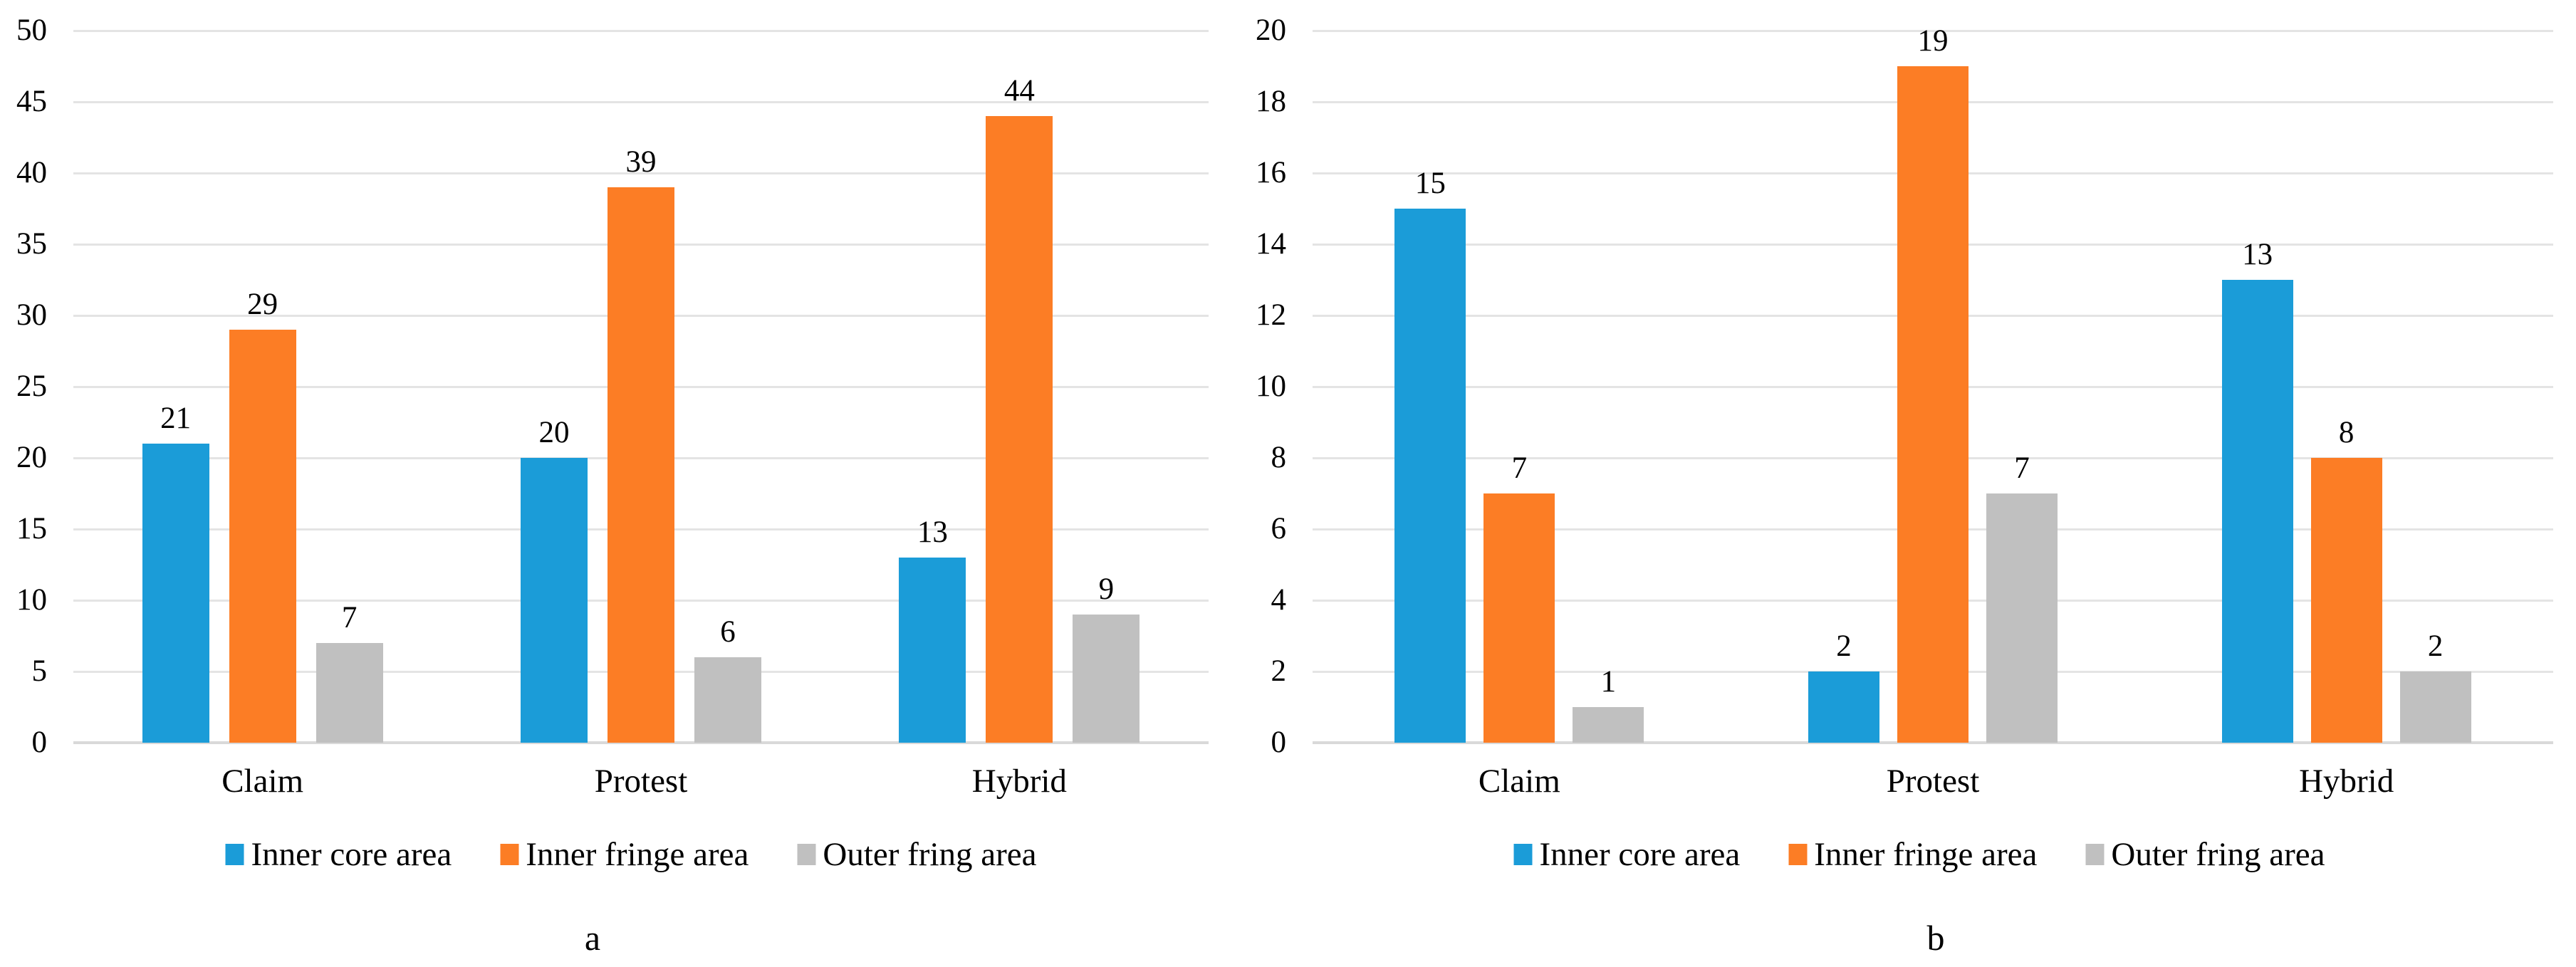  What do you see at coordinates (641, 102) in the screenshot?
I see `gridline-y45` at bounding box center [641, 102].